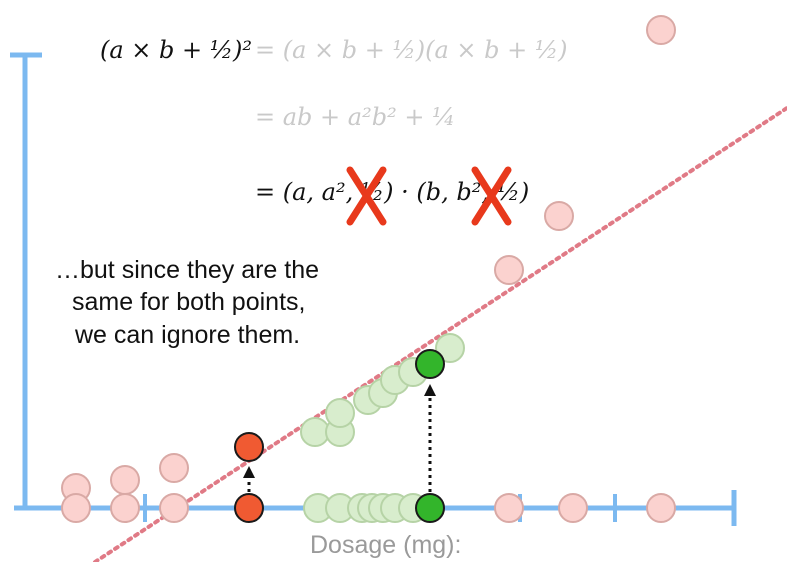 Image resolution: width=787 pixels, height=562 pixels. I want to click on red-point-base, so click(249, 508).